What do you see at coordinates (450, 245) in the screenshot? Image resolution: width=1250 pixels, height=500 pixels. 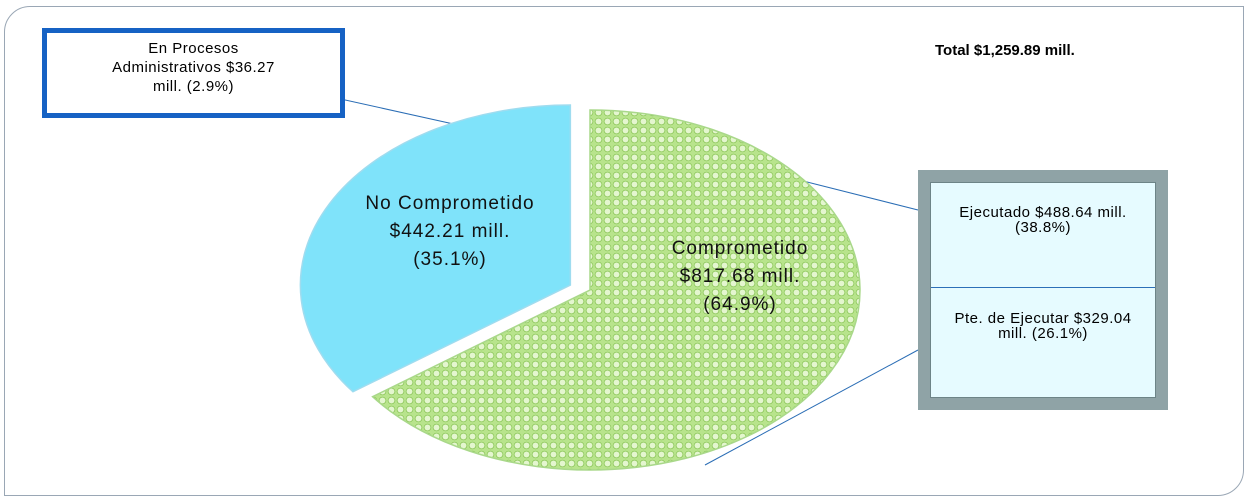 I see `slice-value: $442.21 mill. (35.1%)` at bounding box center [450, 245].